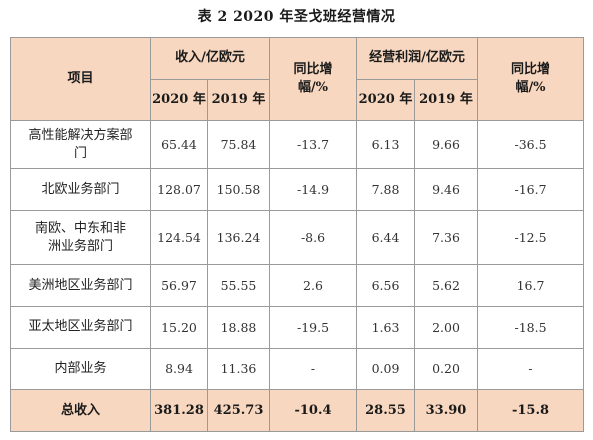 Image resolution: width=593 pixels, height=440 pixels. What do you see at coordinates (238, 410) in the screenshot?
I see `total-revenue-2019: 425.73` at bounding box center [238, 410].